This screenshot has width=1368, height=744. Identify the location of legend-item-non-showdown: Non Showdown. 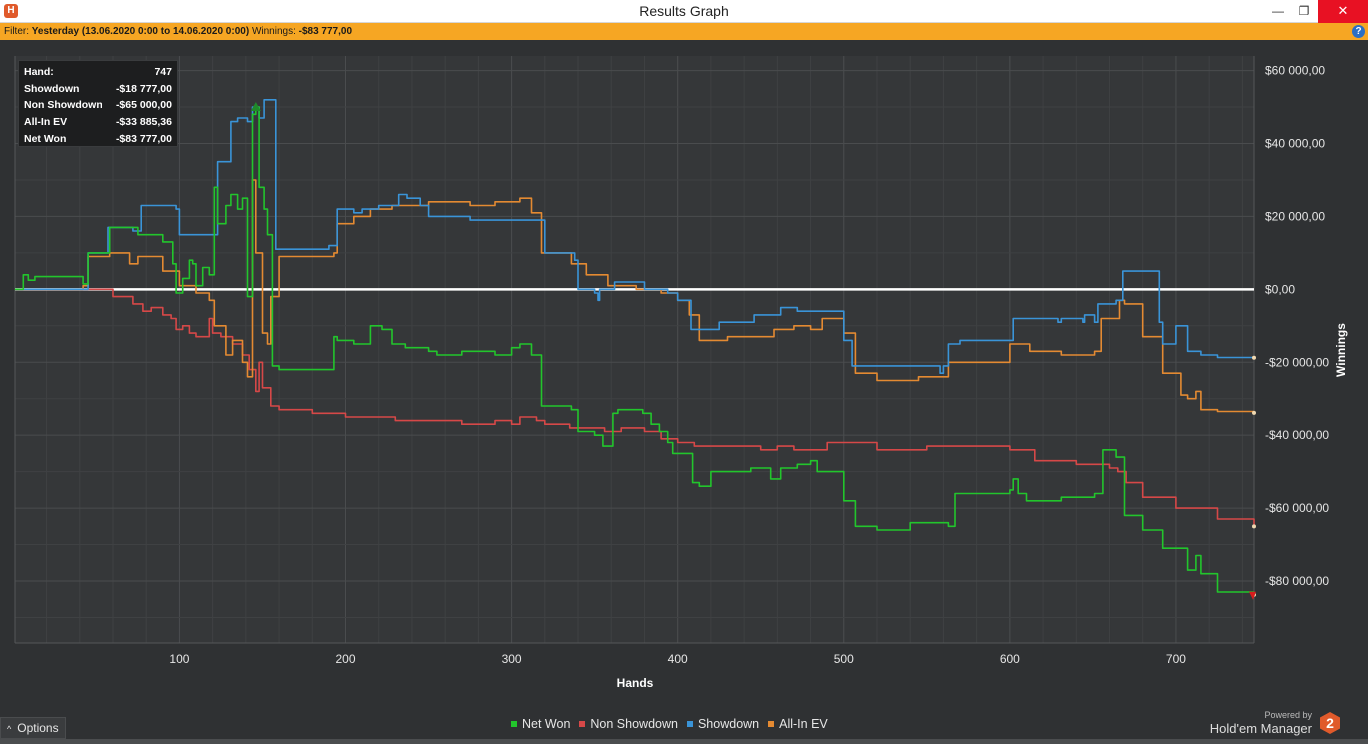
(628, 724).